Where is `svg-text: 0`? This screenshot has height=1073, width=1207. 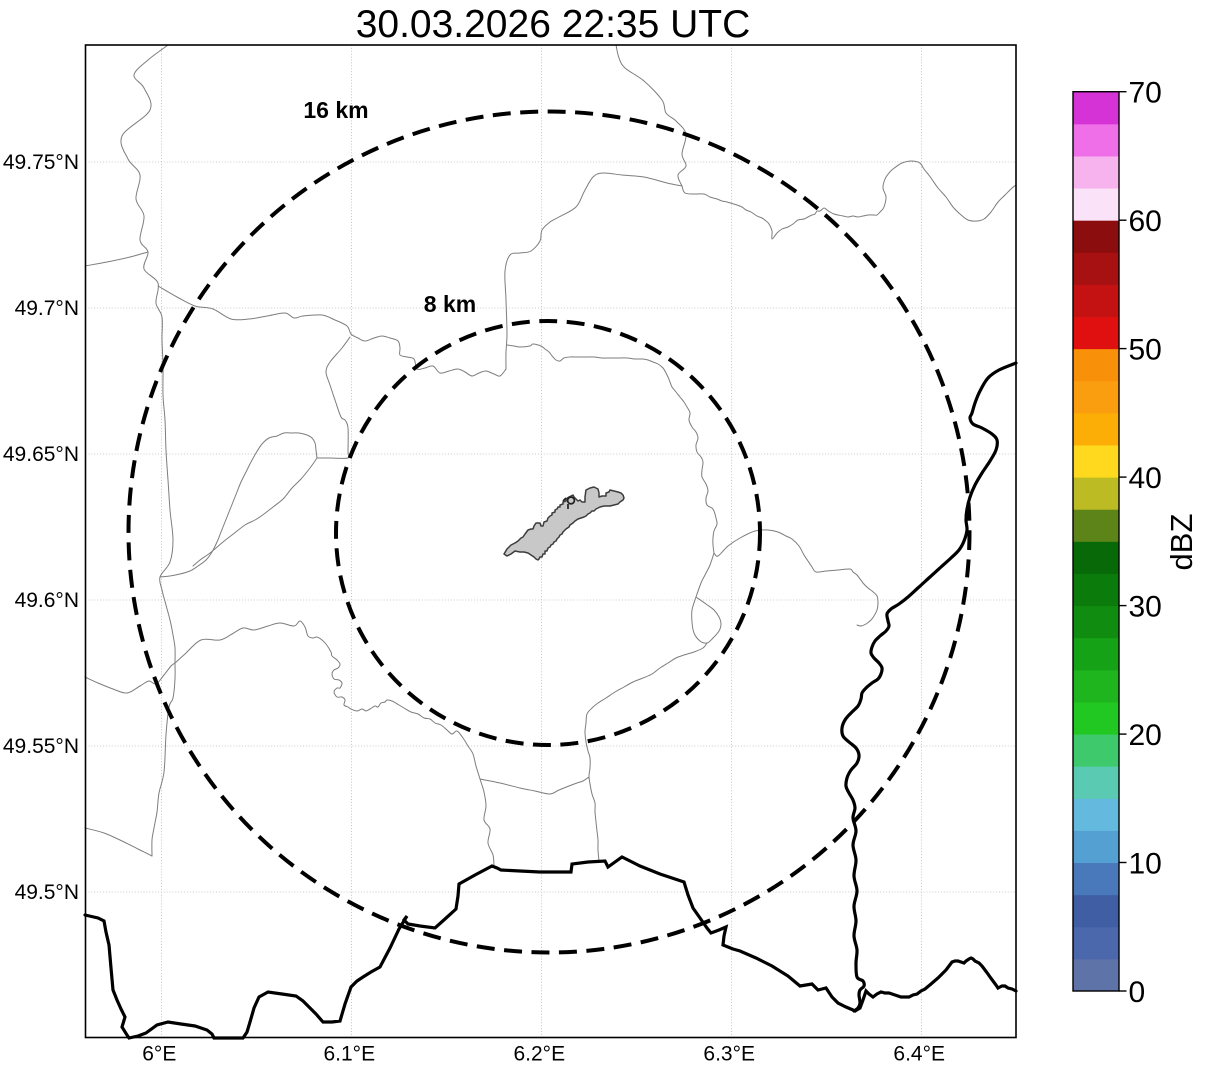
svg-text: 0 is located at coordinates (1137, 992).